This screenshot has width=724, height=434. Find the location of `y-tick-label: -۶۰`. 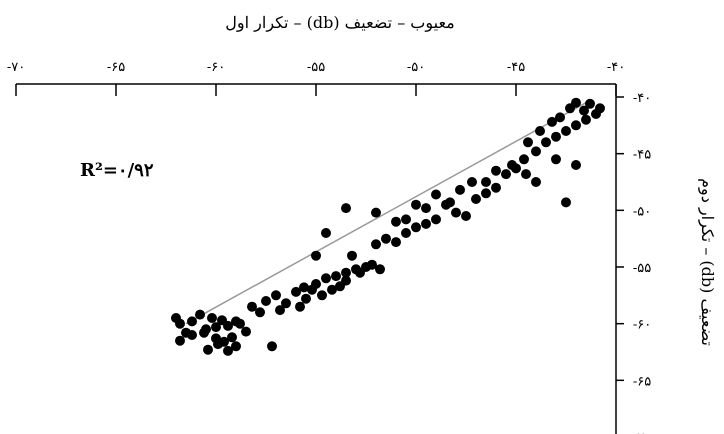

y-tick-label: -۶۰ is located at coordinates (642, 325).